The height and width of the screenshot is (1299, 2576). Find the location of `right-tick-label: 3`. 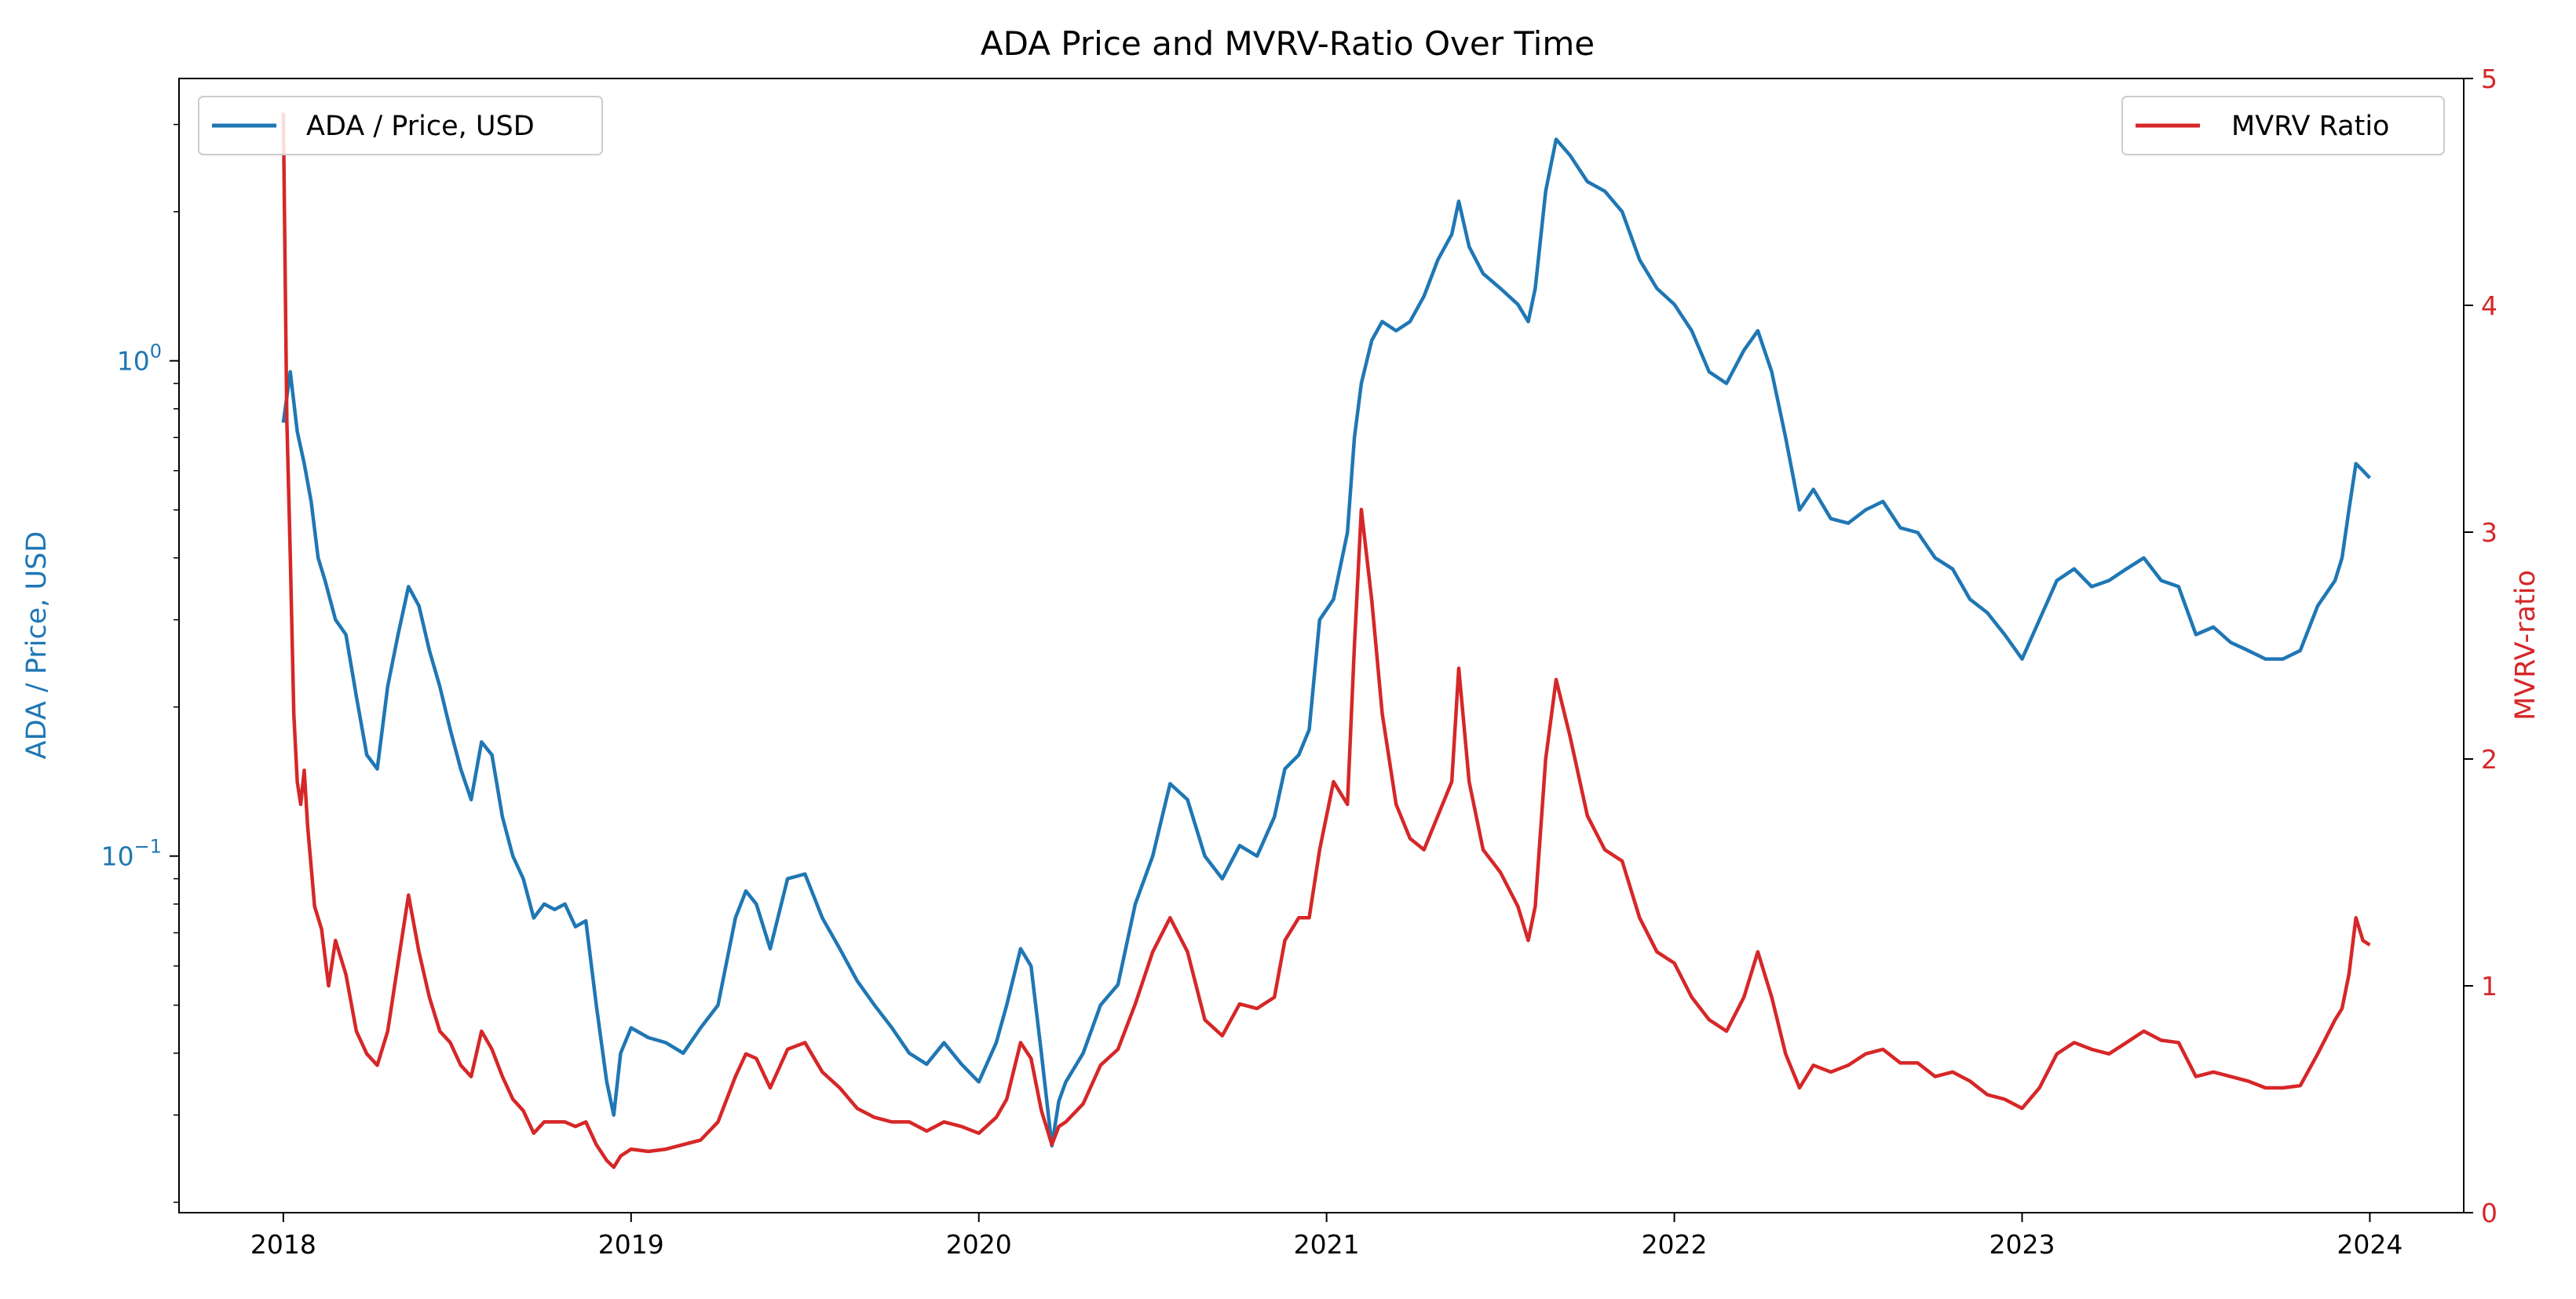

right-tick-label: 3 is located at coordinates (2489, 532).